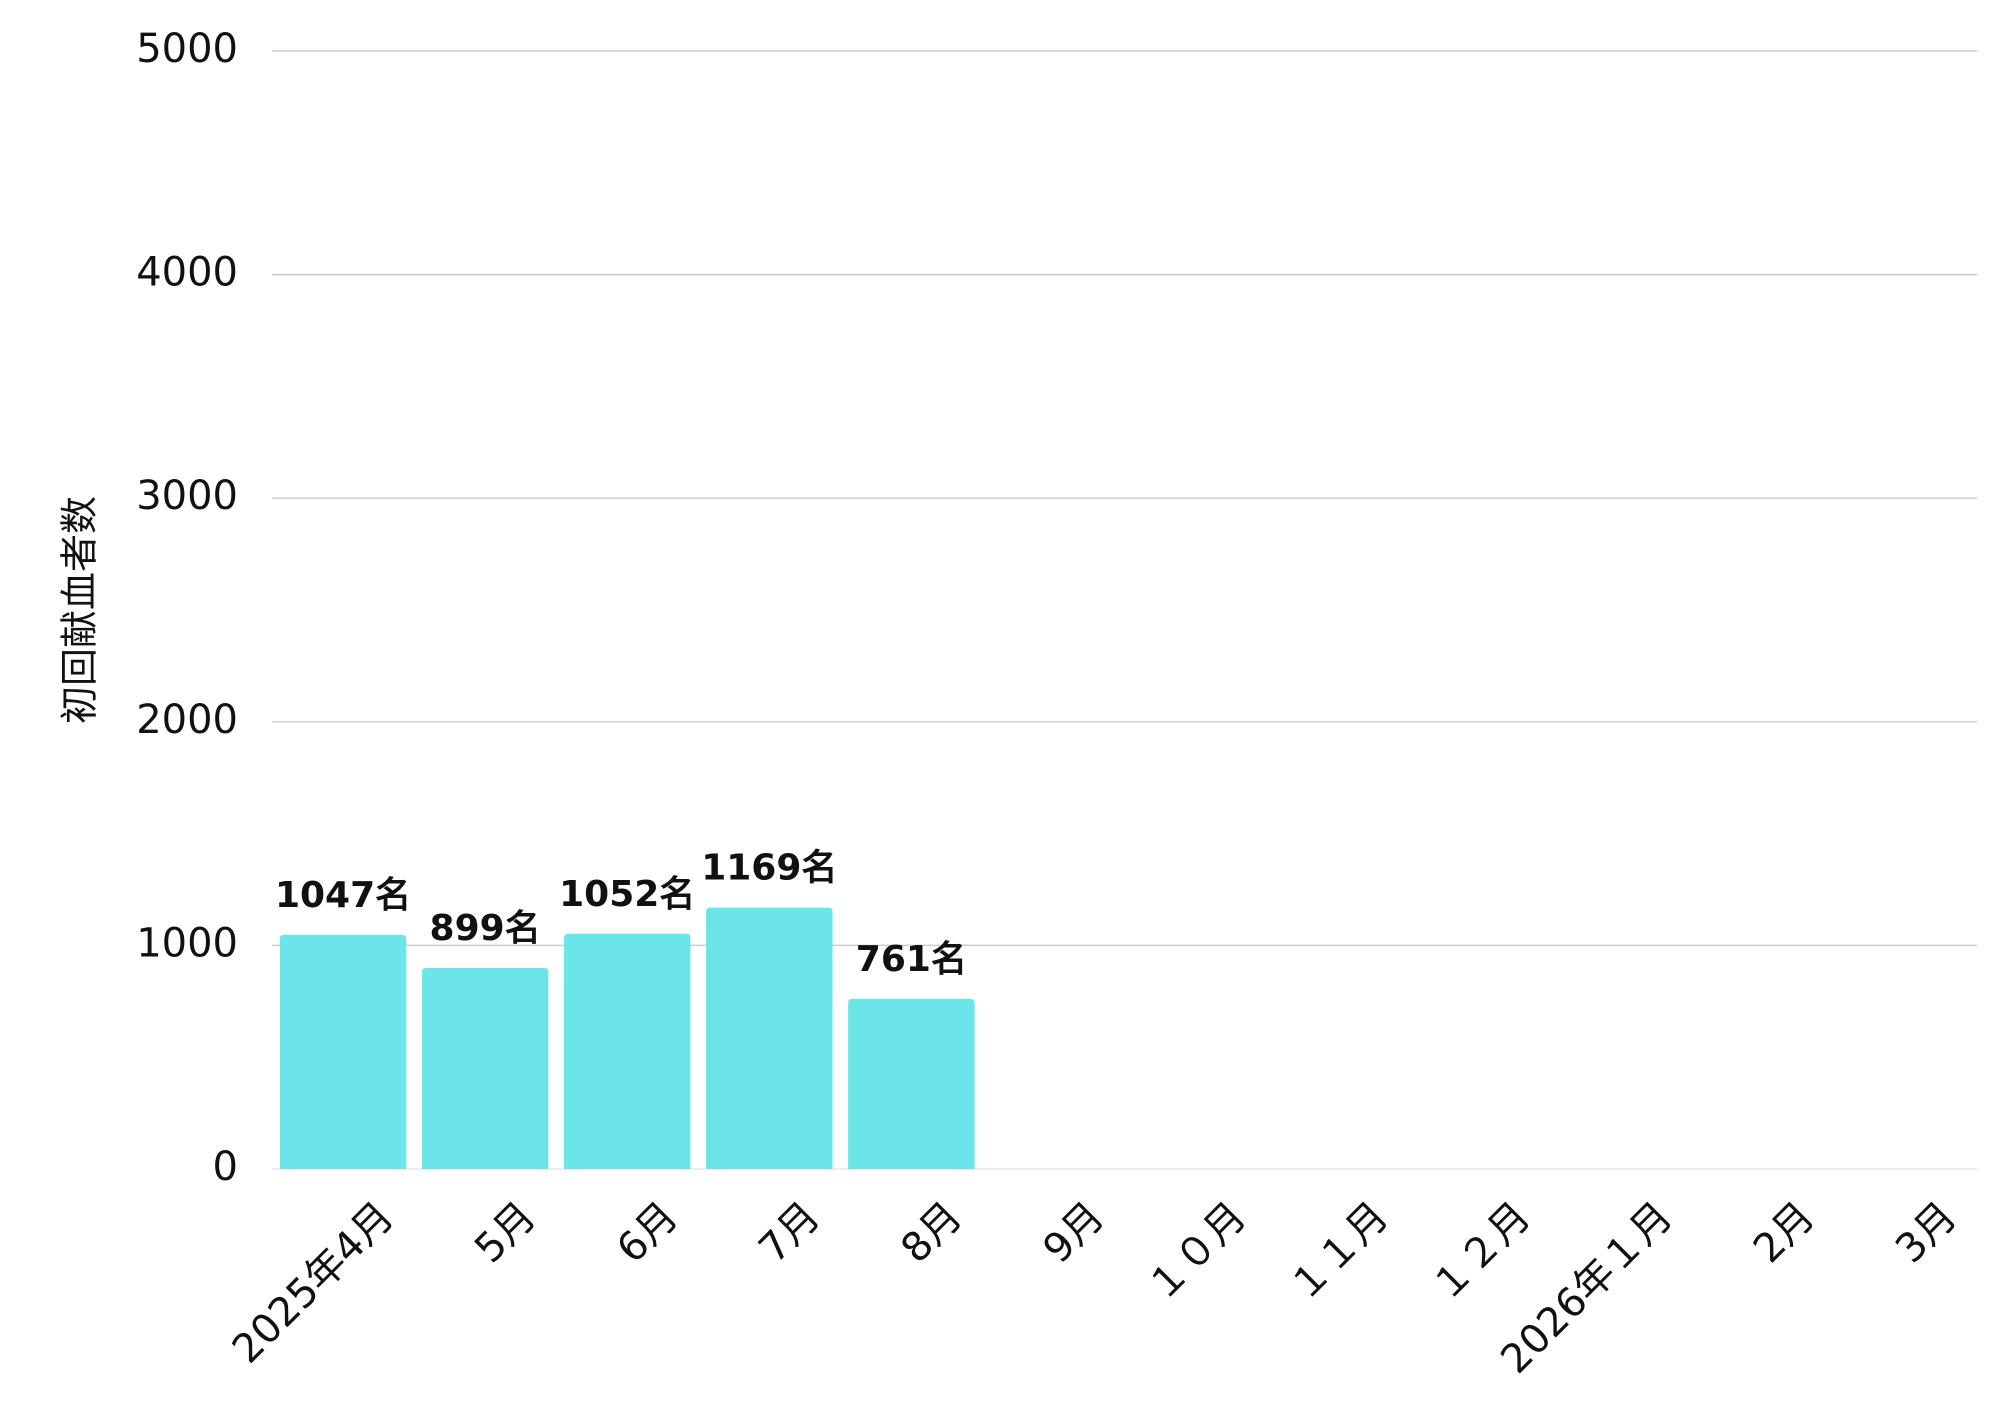  I want to click on x-tick-label: 8月, so click(931, 1232).